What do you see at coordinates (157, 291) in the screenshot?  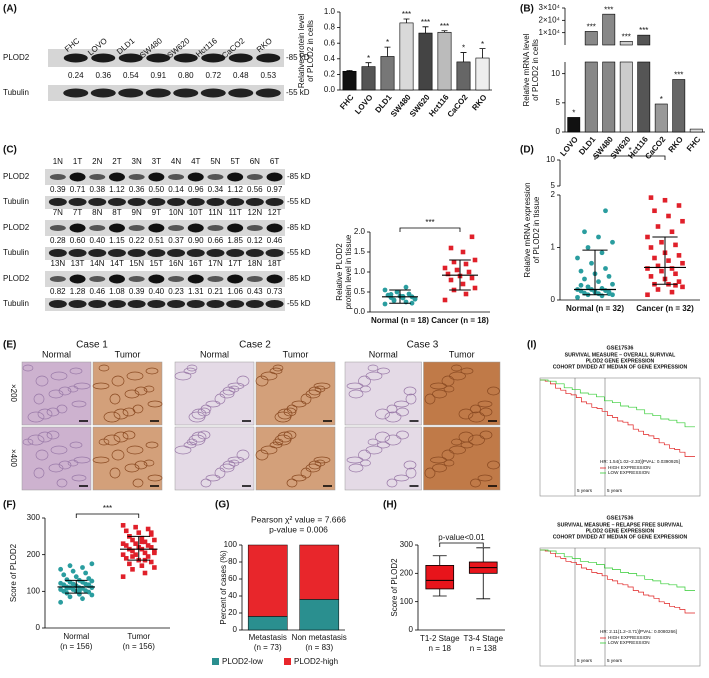 I see `band-value: 0.40` at bounding box center [157, 291].